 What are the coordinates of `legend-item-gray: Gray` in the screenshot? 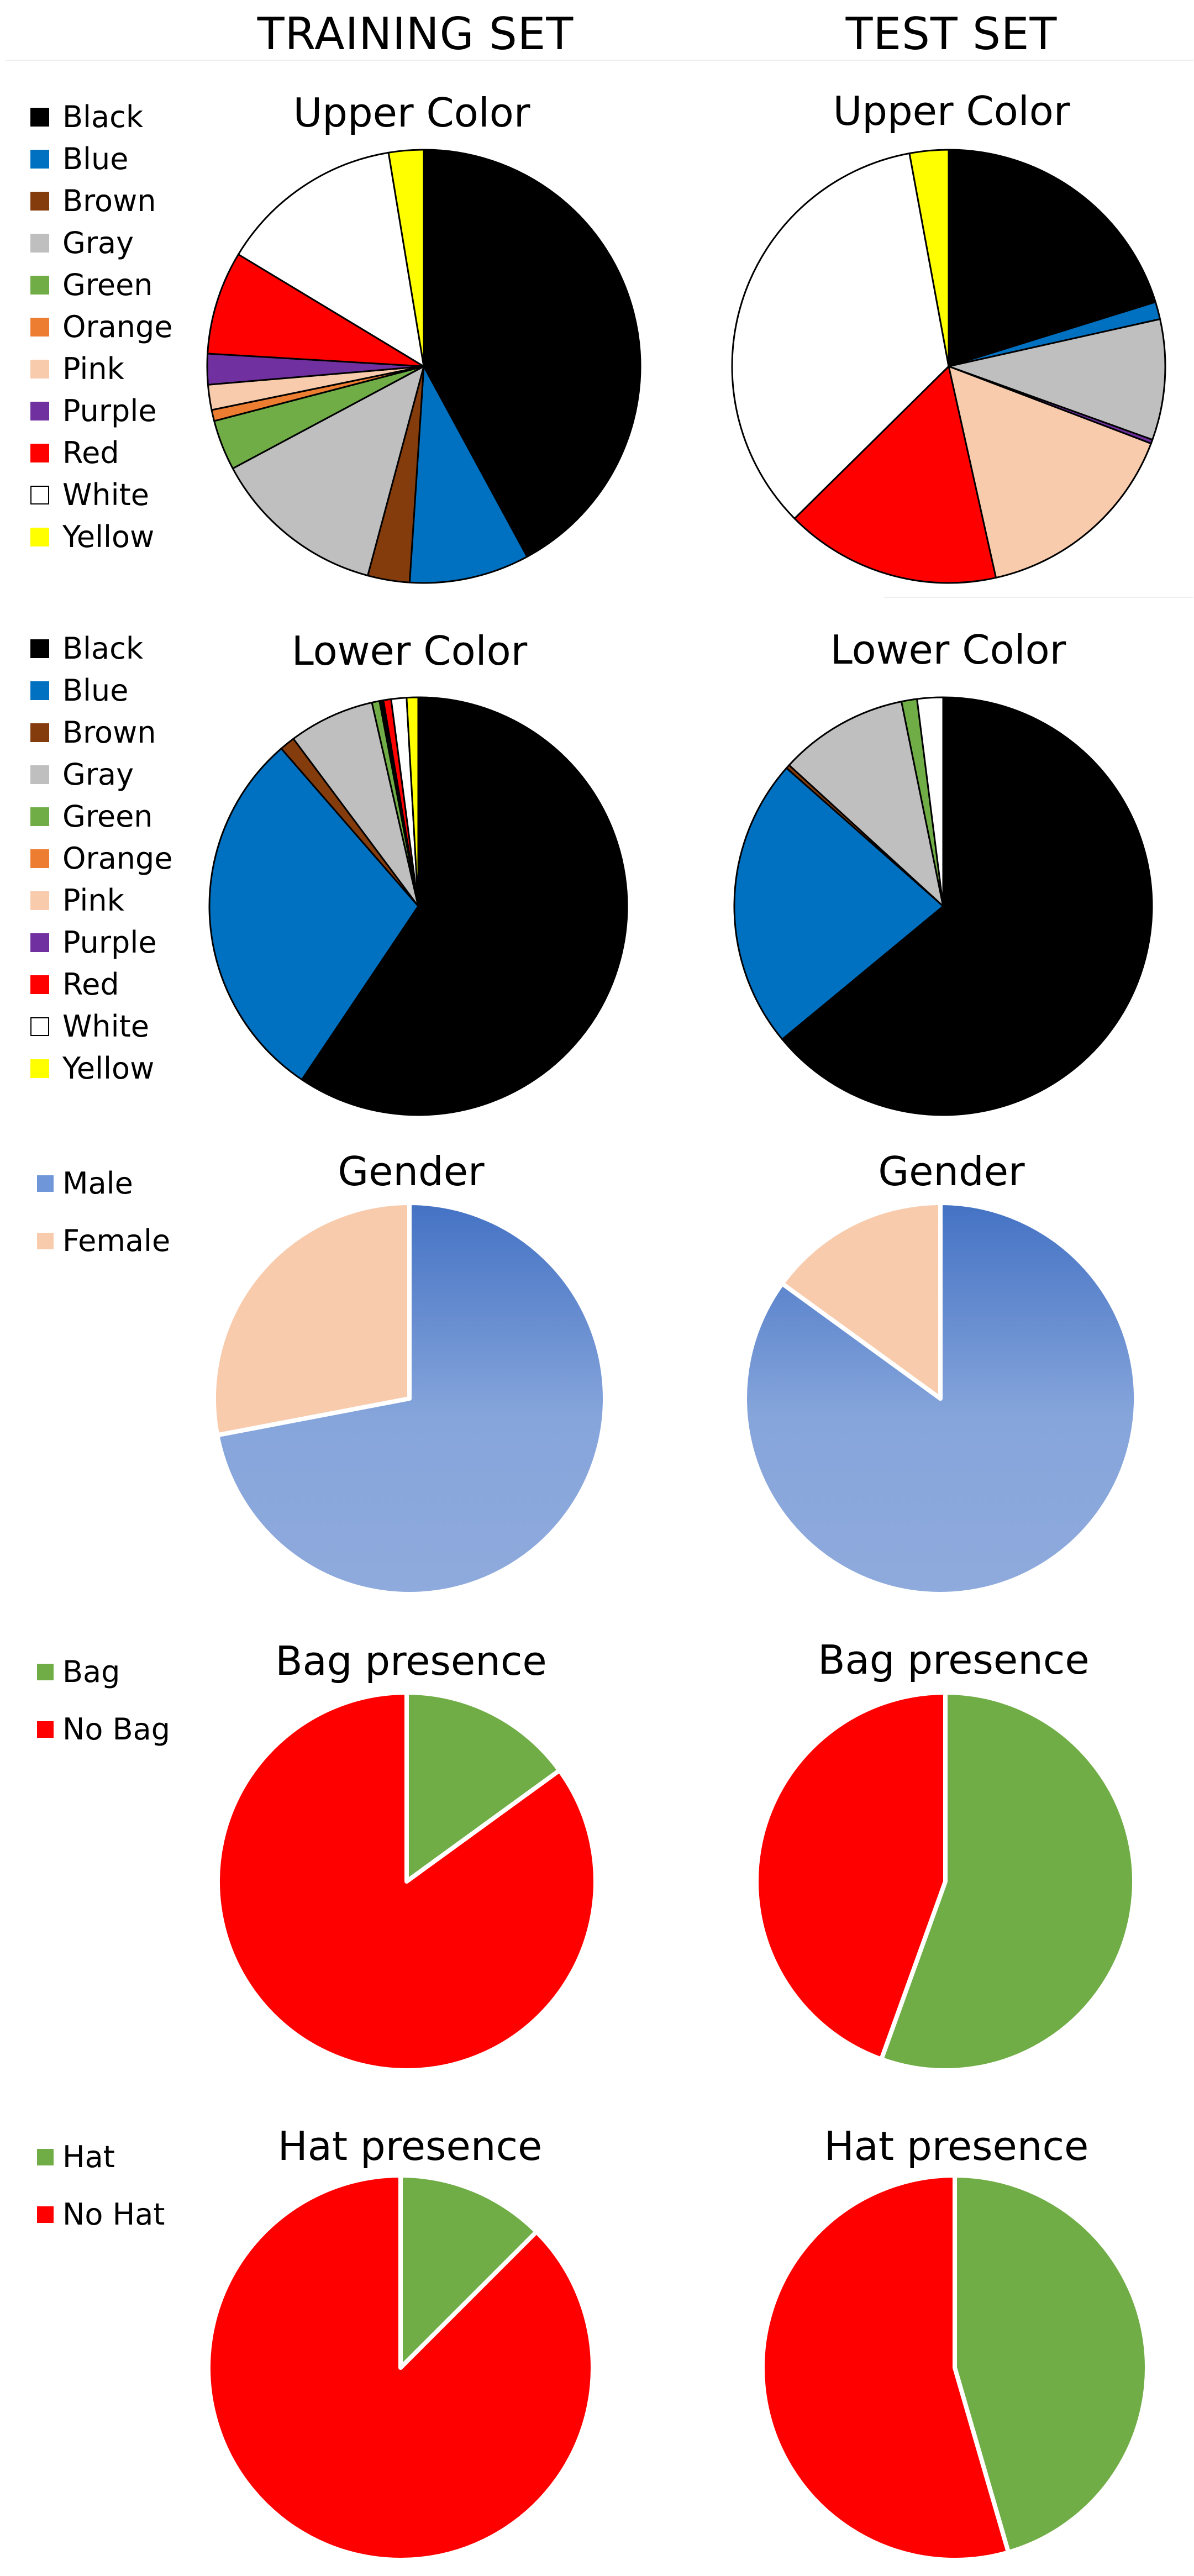 It's located at (101, 775).